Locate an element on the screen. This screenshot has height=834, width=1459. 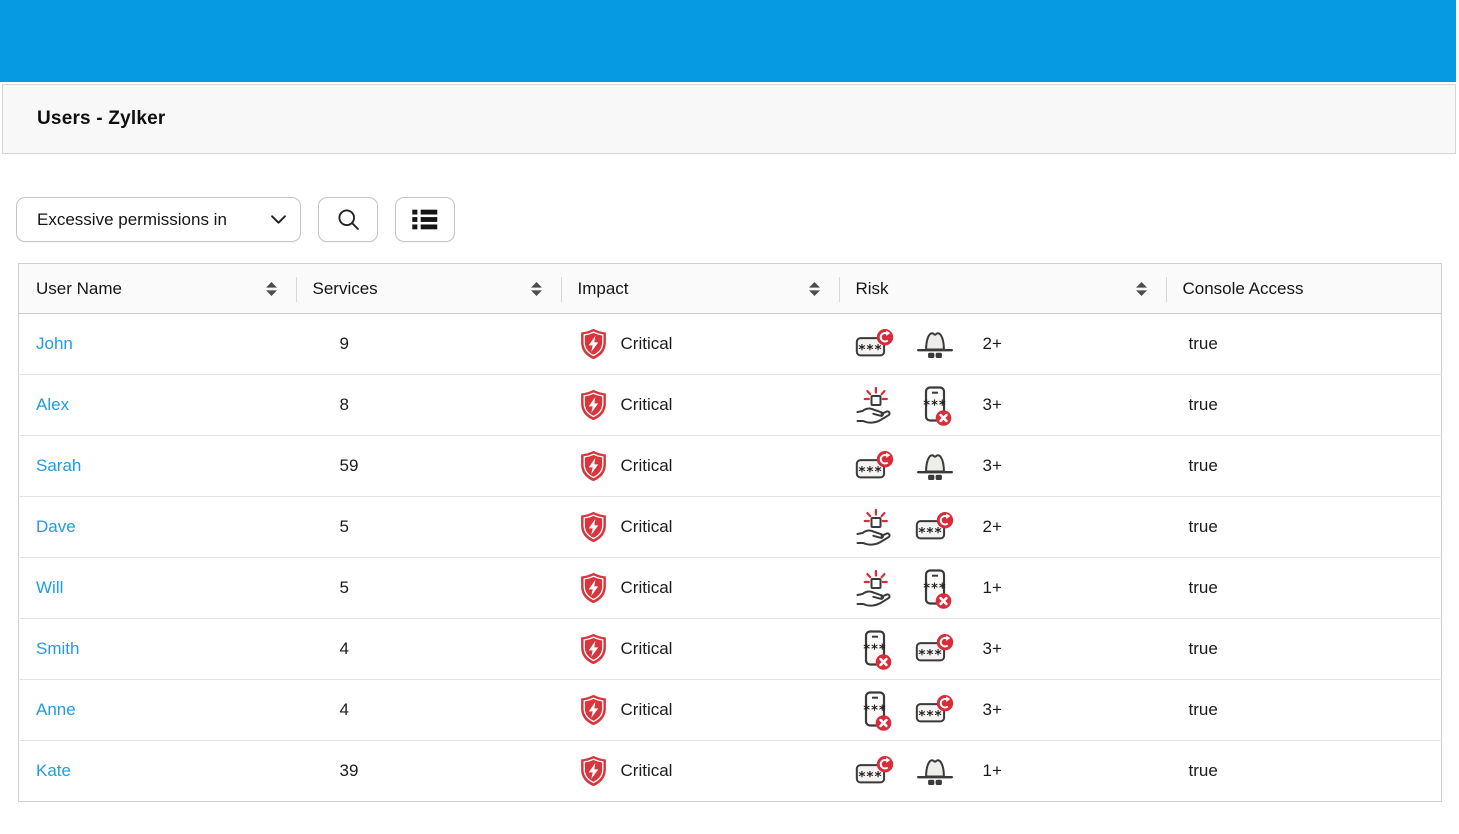
user-link: Smith is located at coordinates (58, 648).